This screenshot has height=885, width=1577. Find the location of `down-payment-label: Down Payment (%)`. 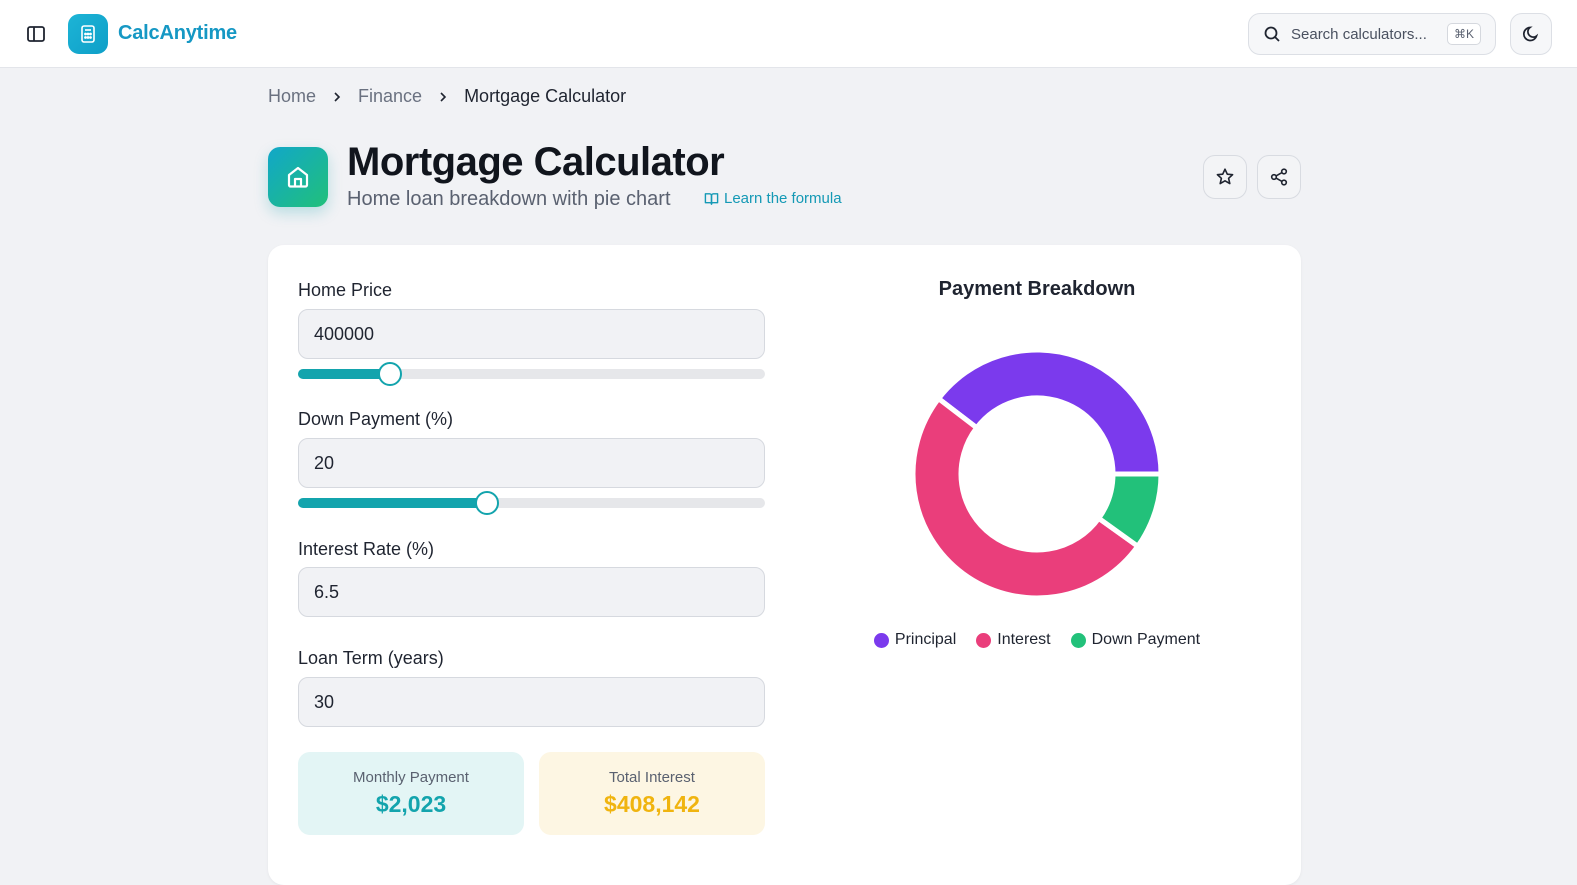

down-payment-label: Down Payment (%) is located at coordinates (376, 419).